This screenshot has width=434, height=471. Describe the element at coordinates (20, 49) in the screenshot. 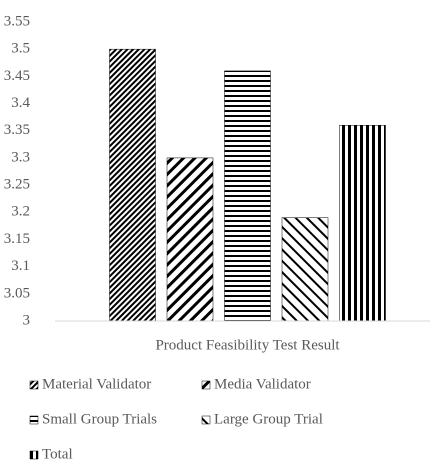

I see `y-tick-label: 3.5` at that location.